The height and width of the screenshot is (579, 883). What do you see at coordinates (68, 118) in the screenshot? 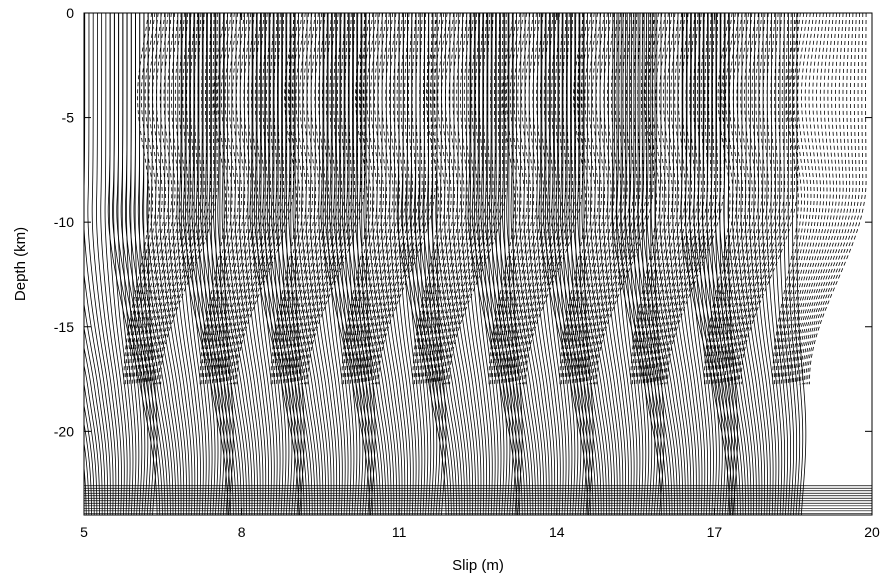
I see `y-tick-label: -5` at bounding box center [68, 118].